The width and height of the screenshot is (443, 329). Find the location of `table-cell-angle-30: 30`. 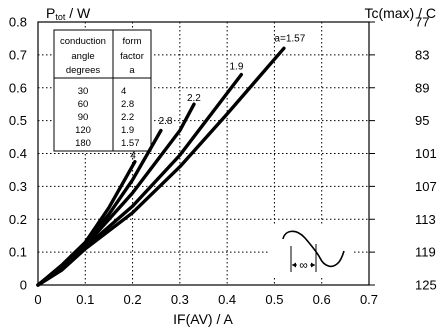

table-cell-angle-30: 30 is located at coordinates (83, 91).